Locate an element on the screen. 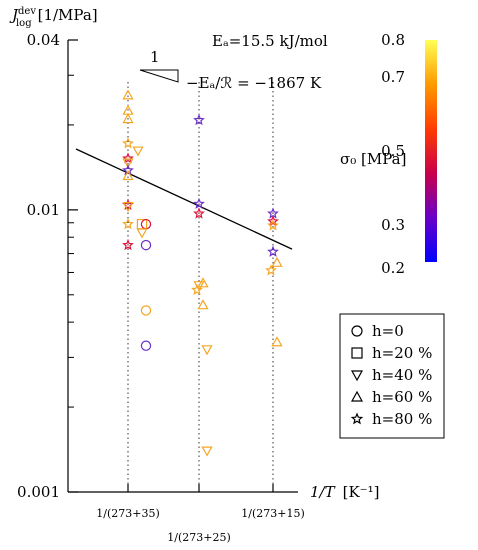 The width and height of the screenshot is (478, 550). colorbar-tick-label: 0.8 is located at coordinates (393, 40).